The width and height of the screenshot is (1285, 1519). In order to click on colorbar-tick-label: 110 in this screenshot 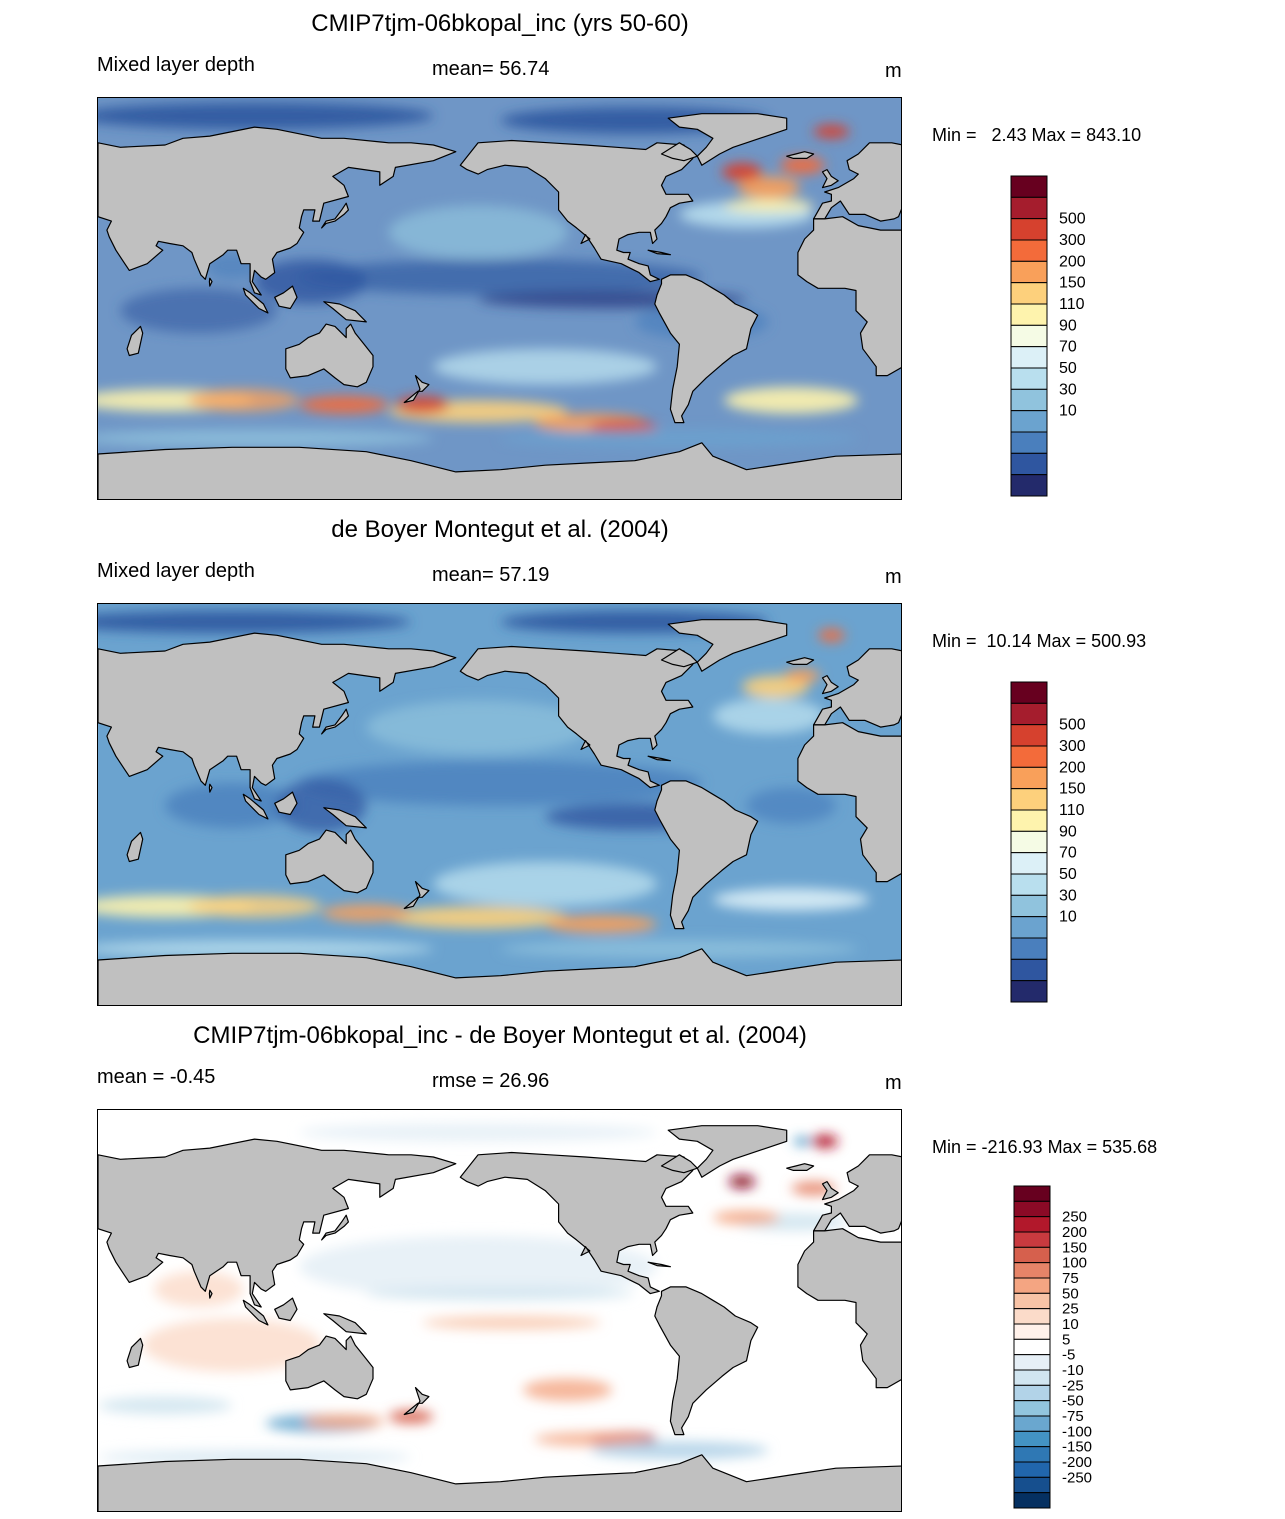, I will do `click(1072, 810)`.